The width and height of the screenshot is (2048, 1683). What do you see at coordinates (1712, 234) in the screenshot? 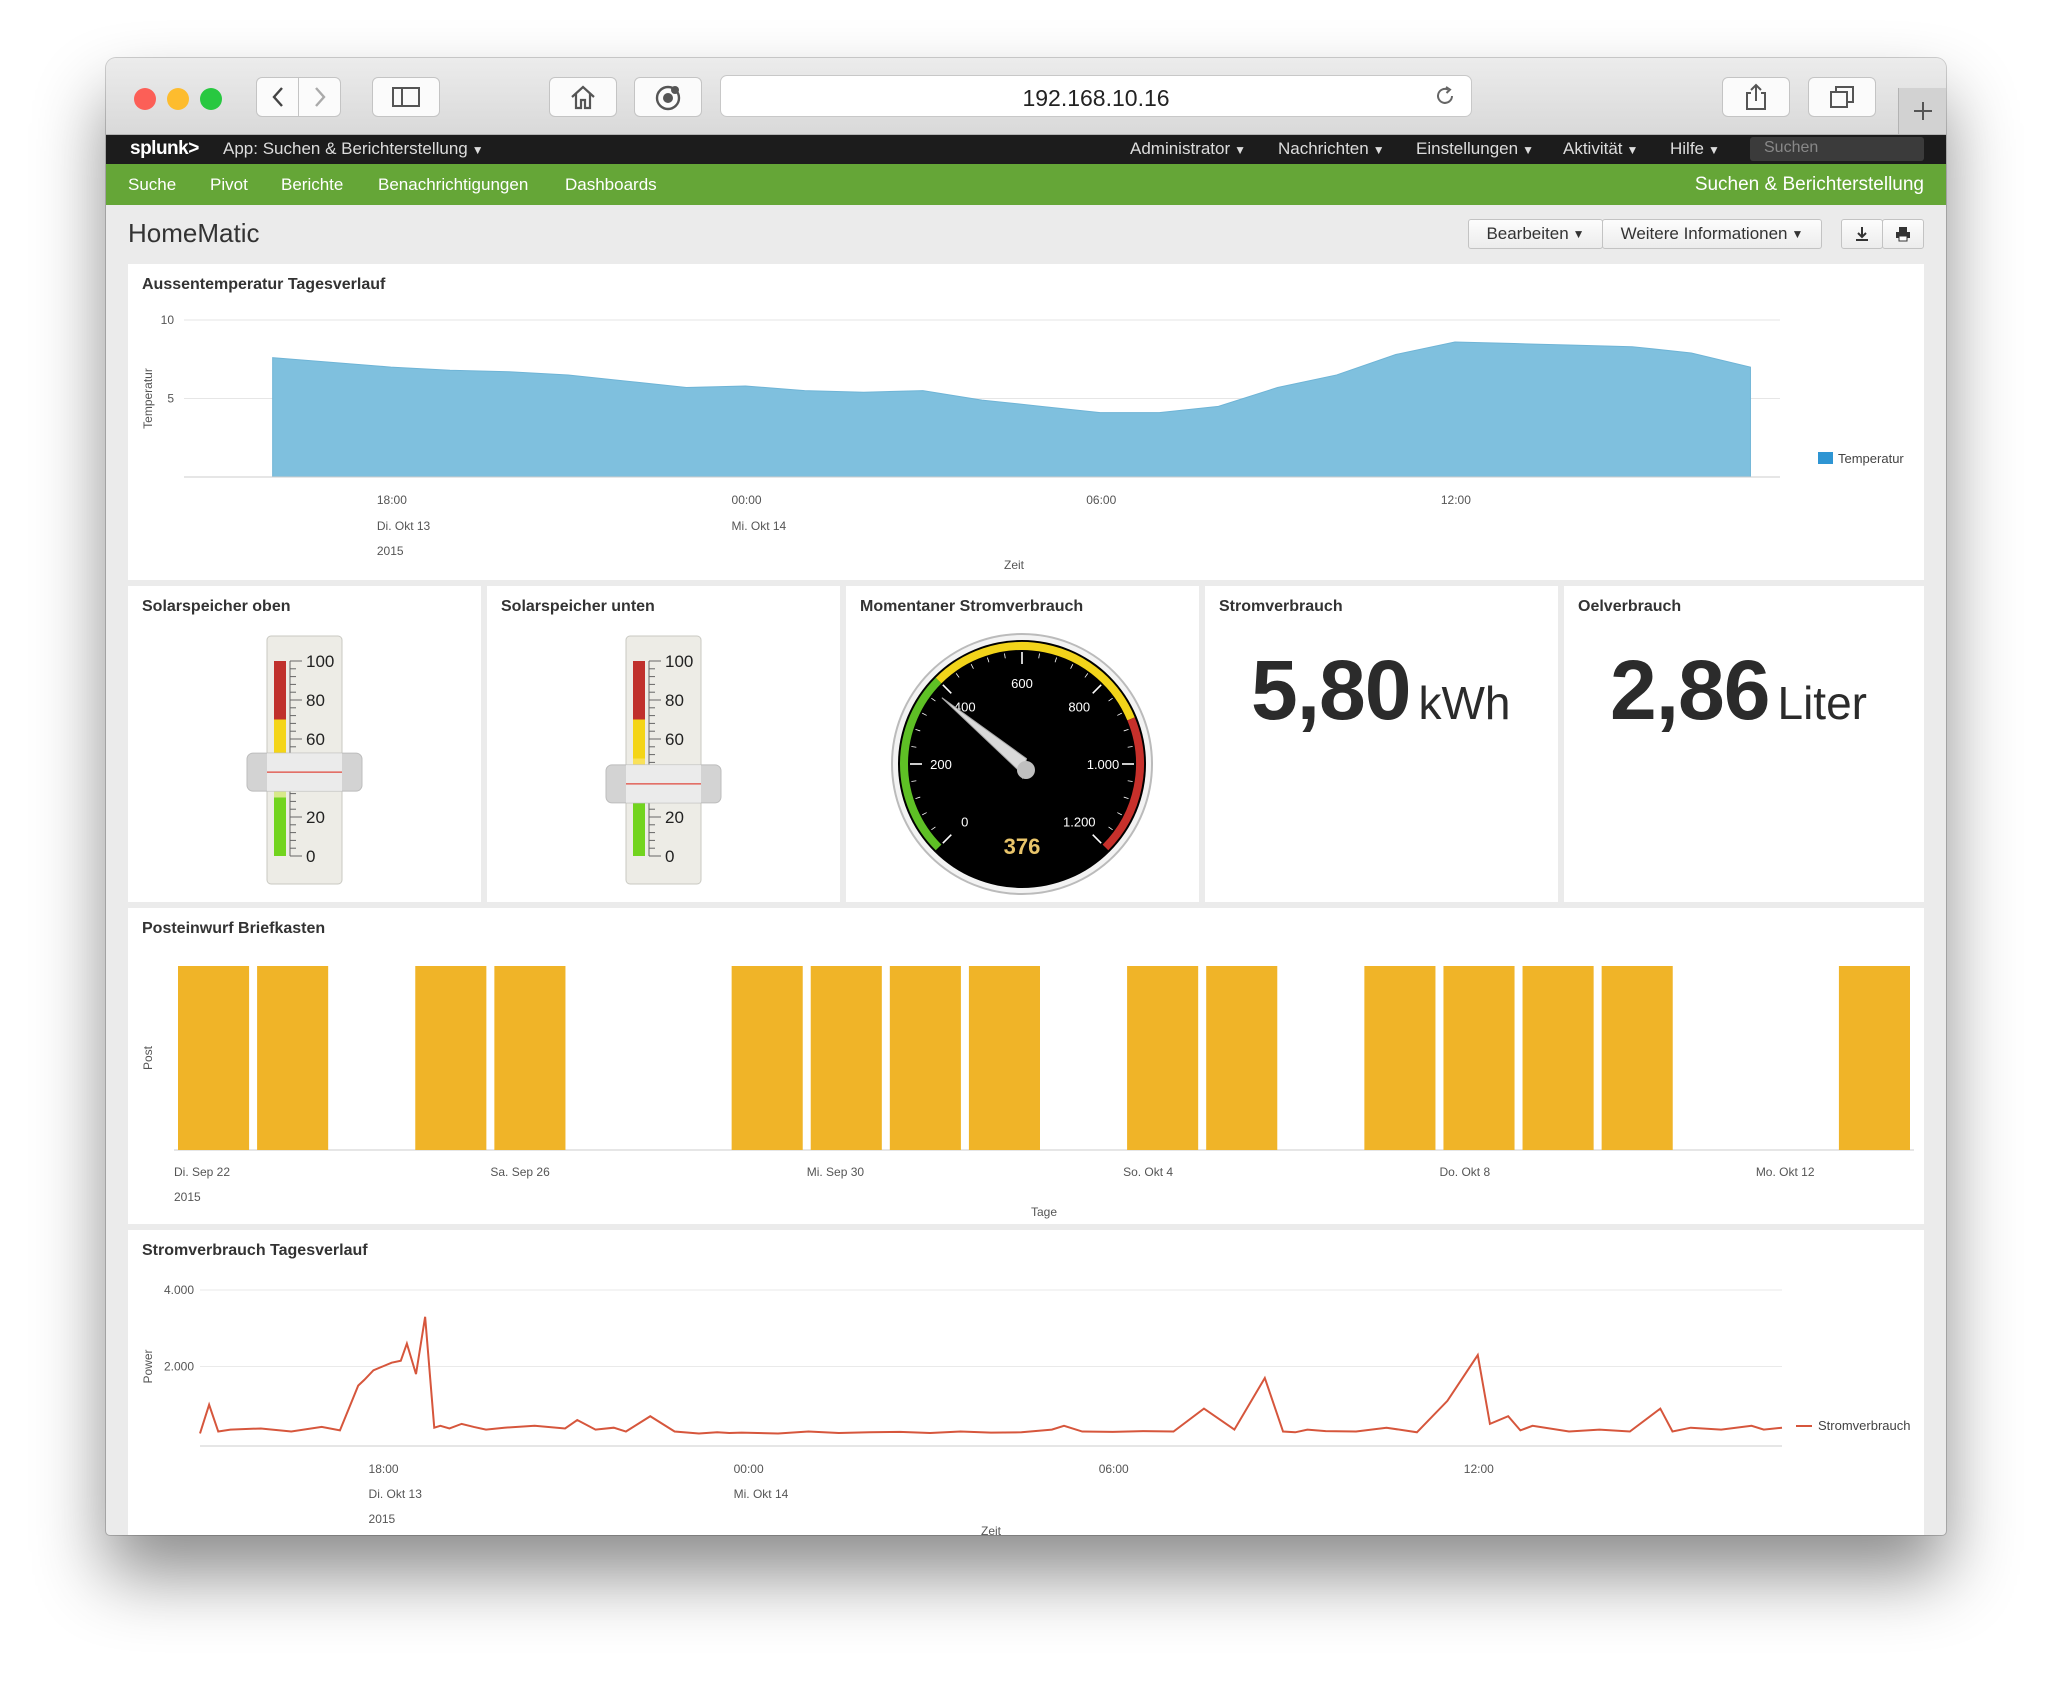
I see `more-info-button: Weitere Informationen ▼` at bounding box center [1712, 234].